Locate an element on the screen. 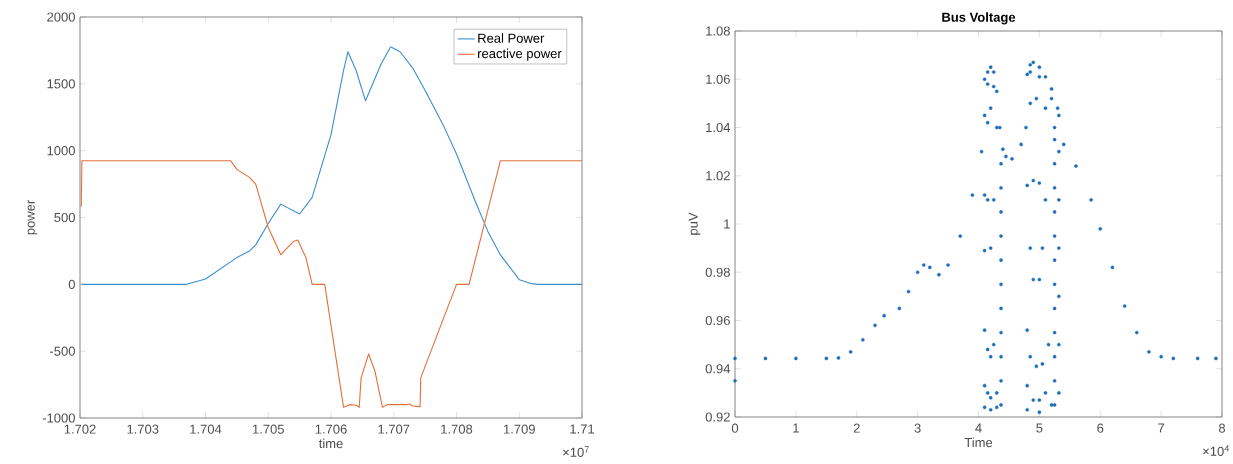 This screenshot has height=464, width=1233. y-tick-label: 2000 is located at coordinates (61, 17).